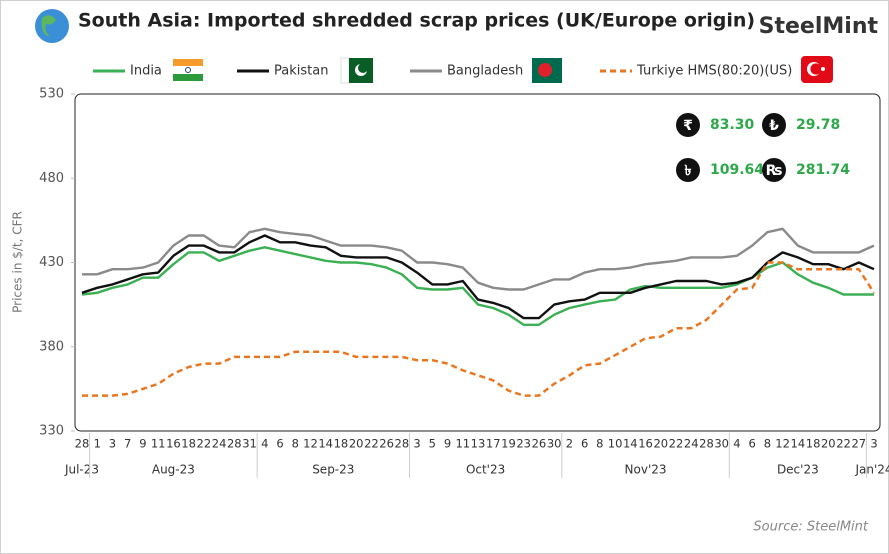 This screenshot has height=554, width=889. I want to click on currency-rate: 281.74, so click(823, 170).